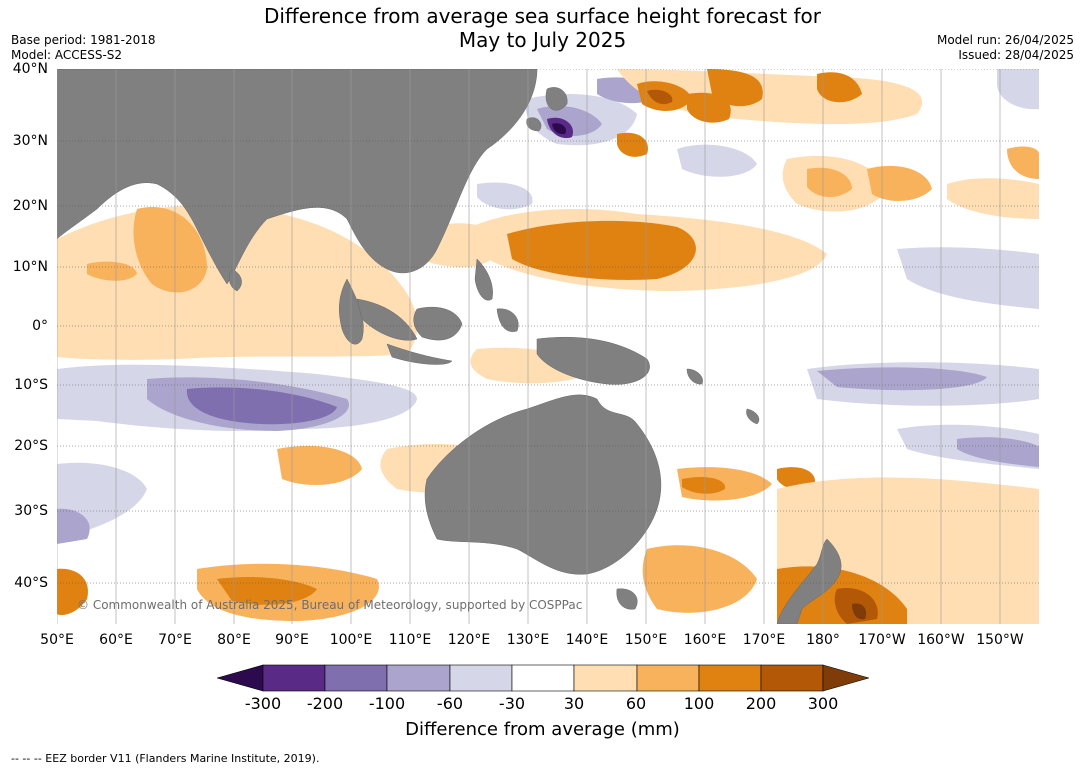 Image resolution: width=1085 pixels, height=770 pixels. What do you see at coordinates (574, 703) in the screenshot?
I see `colorbar-tick-label: 30` at bounding box center [574, 703].